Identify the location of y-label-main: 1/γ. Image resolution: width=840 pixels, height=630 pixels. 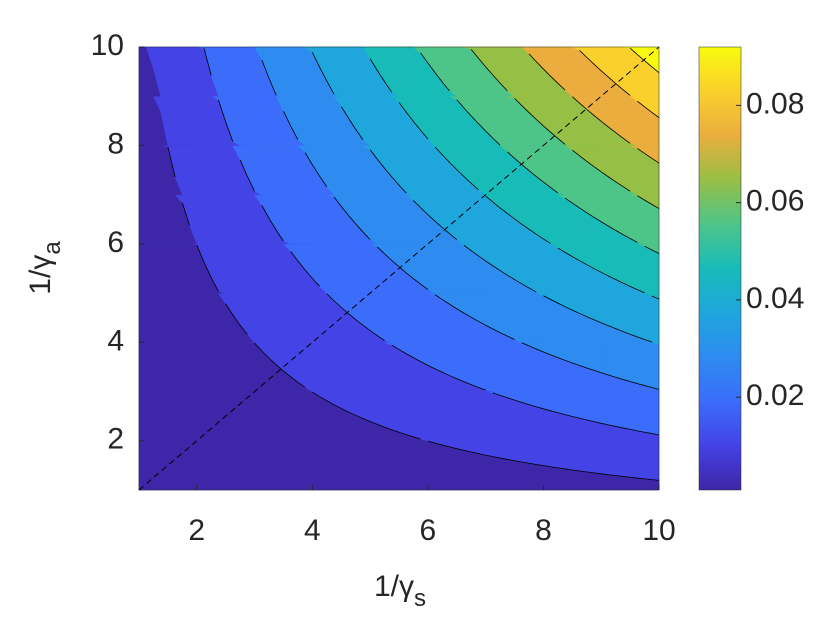
(40, 275).